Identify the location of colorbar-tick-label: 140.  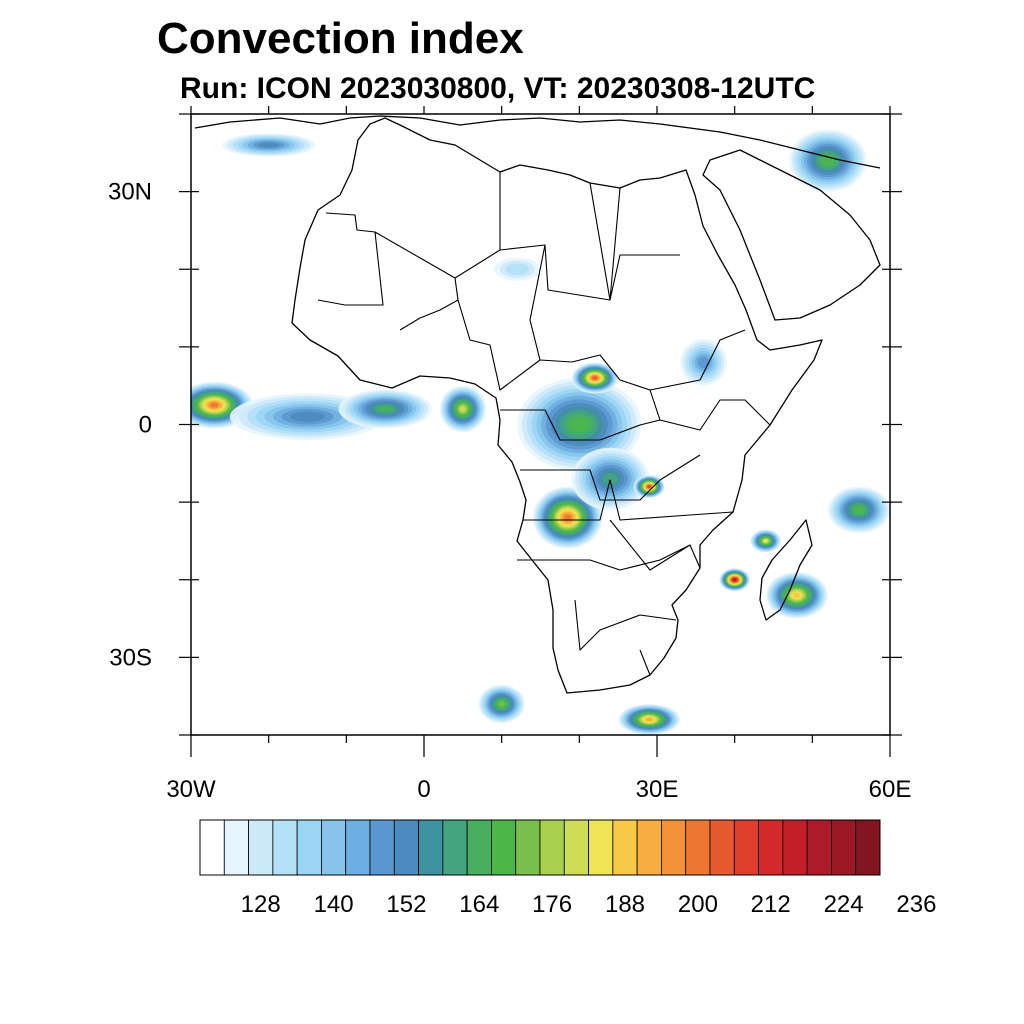
(334, 904).